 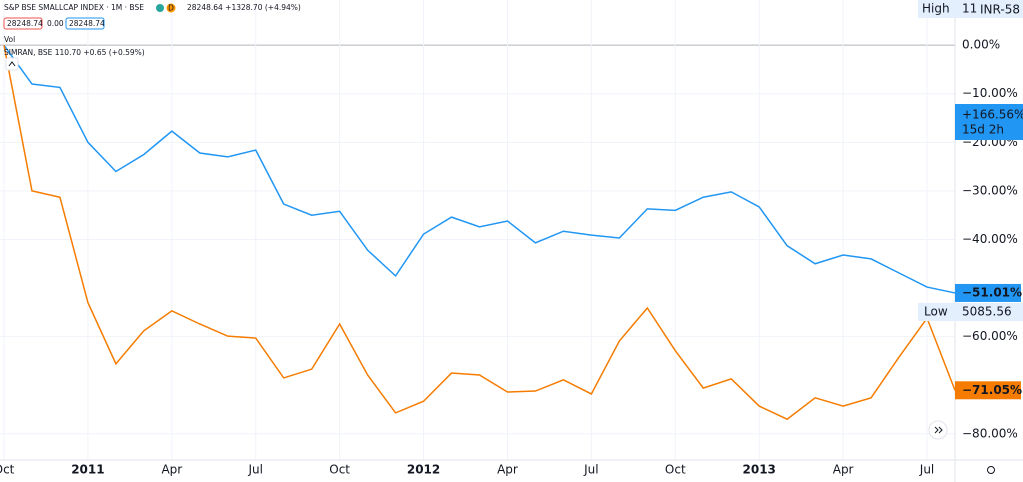 I want to click on change-badge, so click(x=989, y=122).